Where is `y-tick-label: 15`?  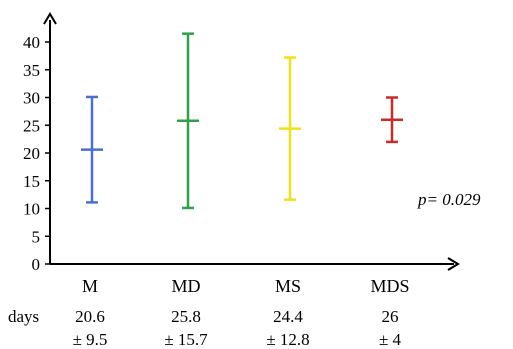 y-tick-label: 15 is located at coordinates (31, 181).